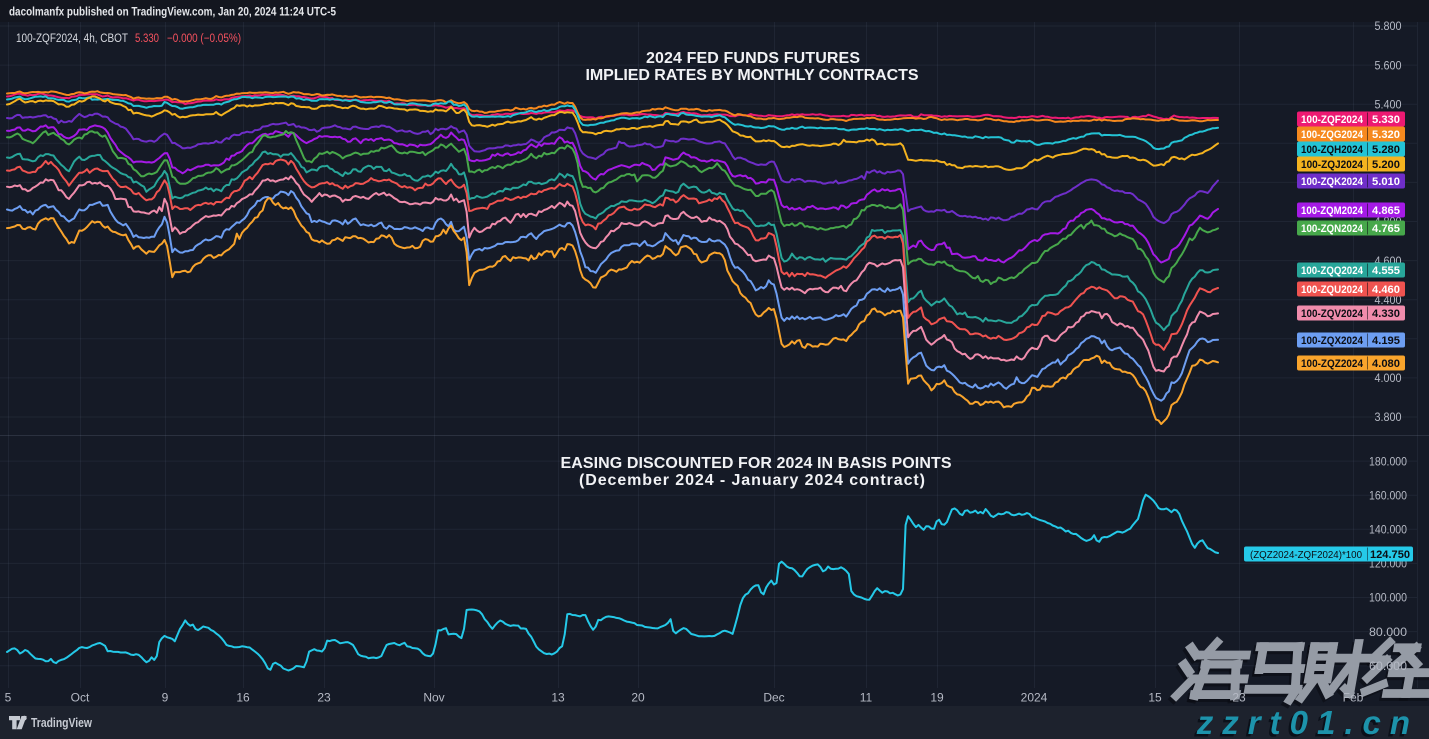 This screenshot has height=739, width=1429. What do you see at coordinates (1332, 314) in the screenshot?
I see `svg-text: 100-ZQV2024` at bounding box center [1332, 314].